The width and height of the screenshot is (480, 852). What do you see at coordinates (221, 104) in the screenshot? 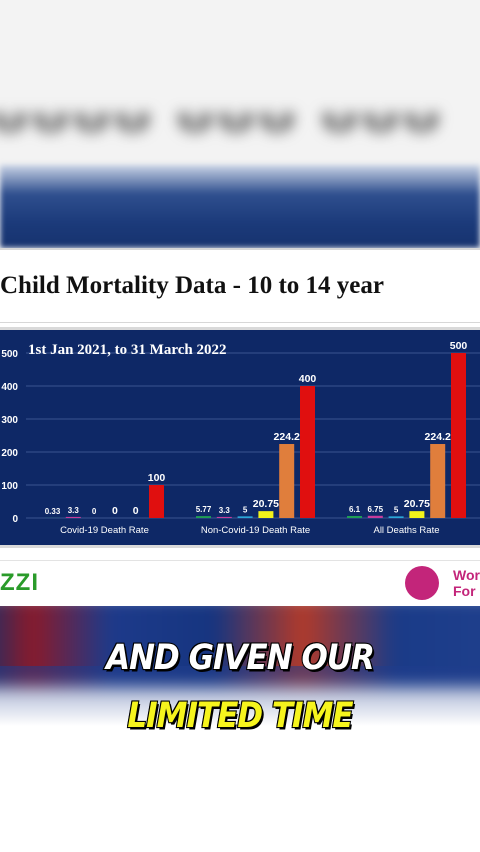
I see `blurred-header-text: ᴗᴗᴗᴗ ᴗᴗᴗ ᴗᴗᴗ` at bounding box center [221, 104].